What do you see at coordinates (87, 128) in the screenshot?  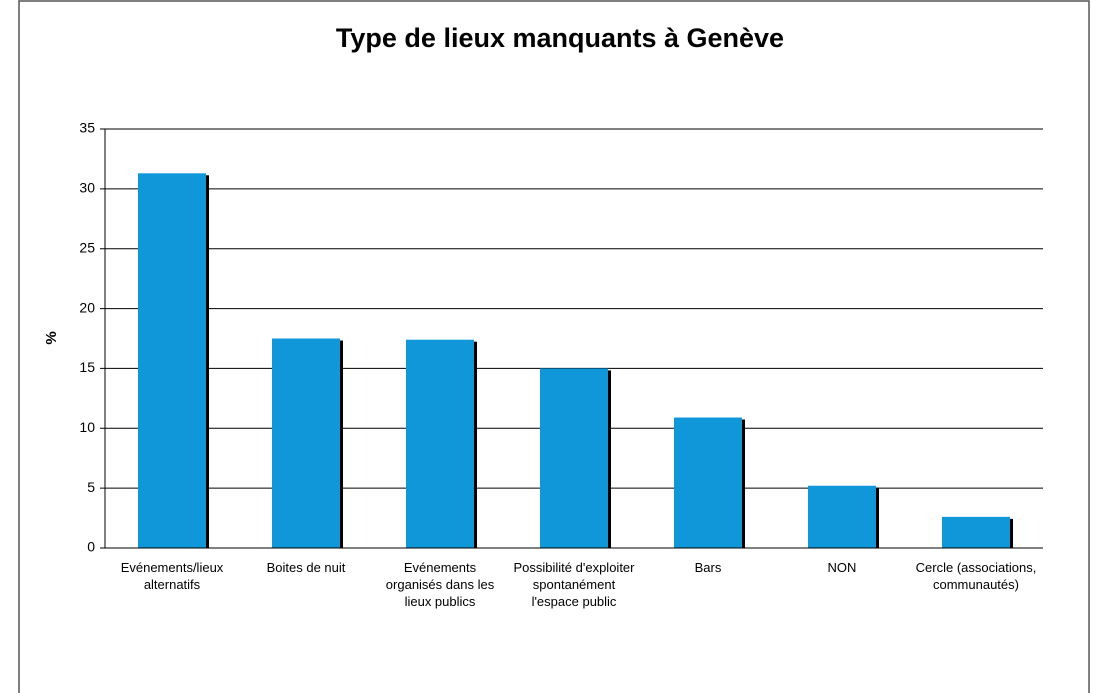 I see `y-tick-label: 35` at bounding box center [87, 128].